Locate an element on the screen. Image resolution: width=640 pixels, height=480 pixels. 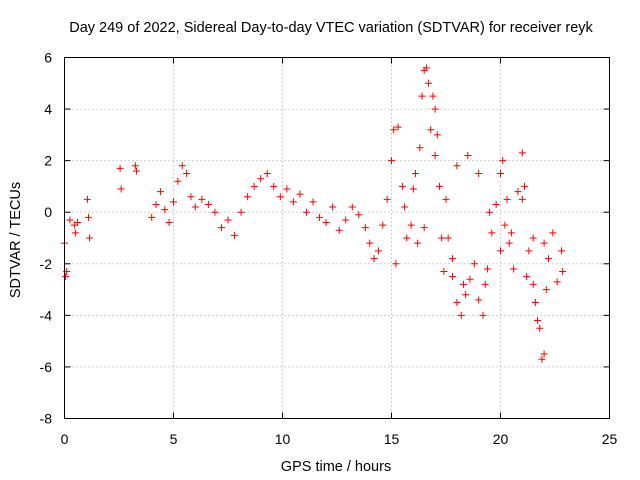
x-axis-label: GPS time / hours is located at coordinates (336, 467).